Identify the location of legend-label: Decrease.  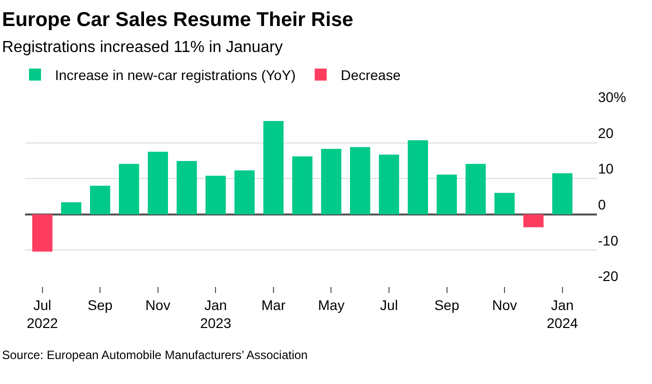
(370, 75).